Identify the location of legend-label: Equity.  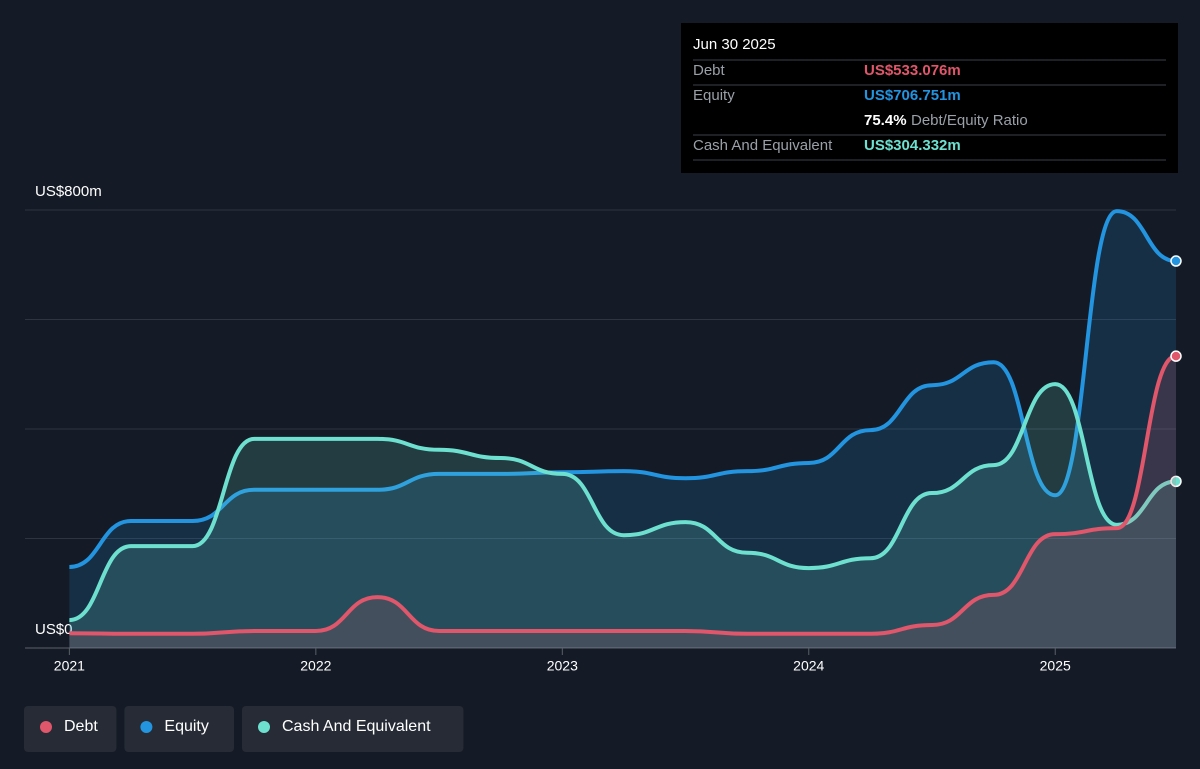
(186, 726).